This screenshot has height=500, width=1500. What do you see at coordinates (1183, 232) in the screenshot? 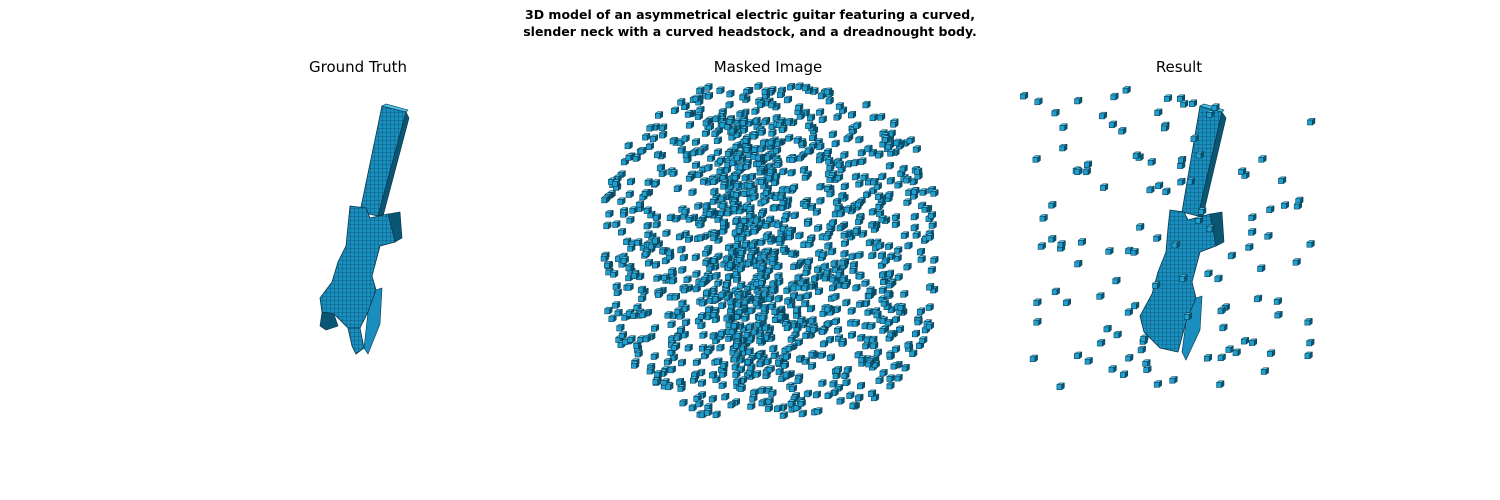
I see `result-guitar-model` at bounding box center [1183, 232].